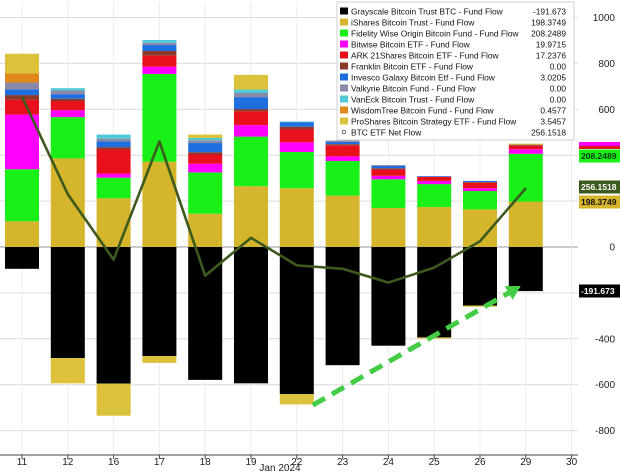 This screenshot has height=476, width=620. Describe the element at coordinates (605, 385) in the screenshot. I see `y-tick-label: -600` at that location.